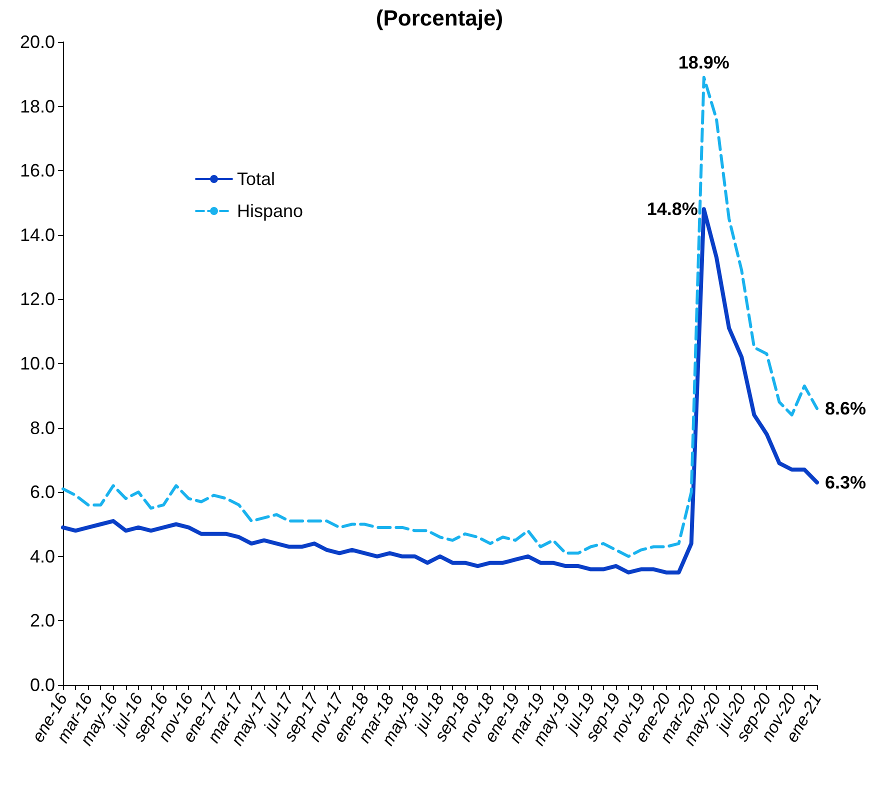 This screenshot has height=800, width=879. What do you see at coordinates (845, 482) in the screenshot?
I see `data-label: 6.3%` at bounding box center [845, 482].